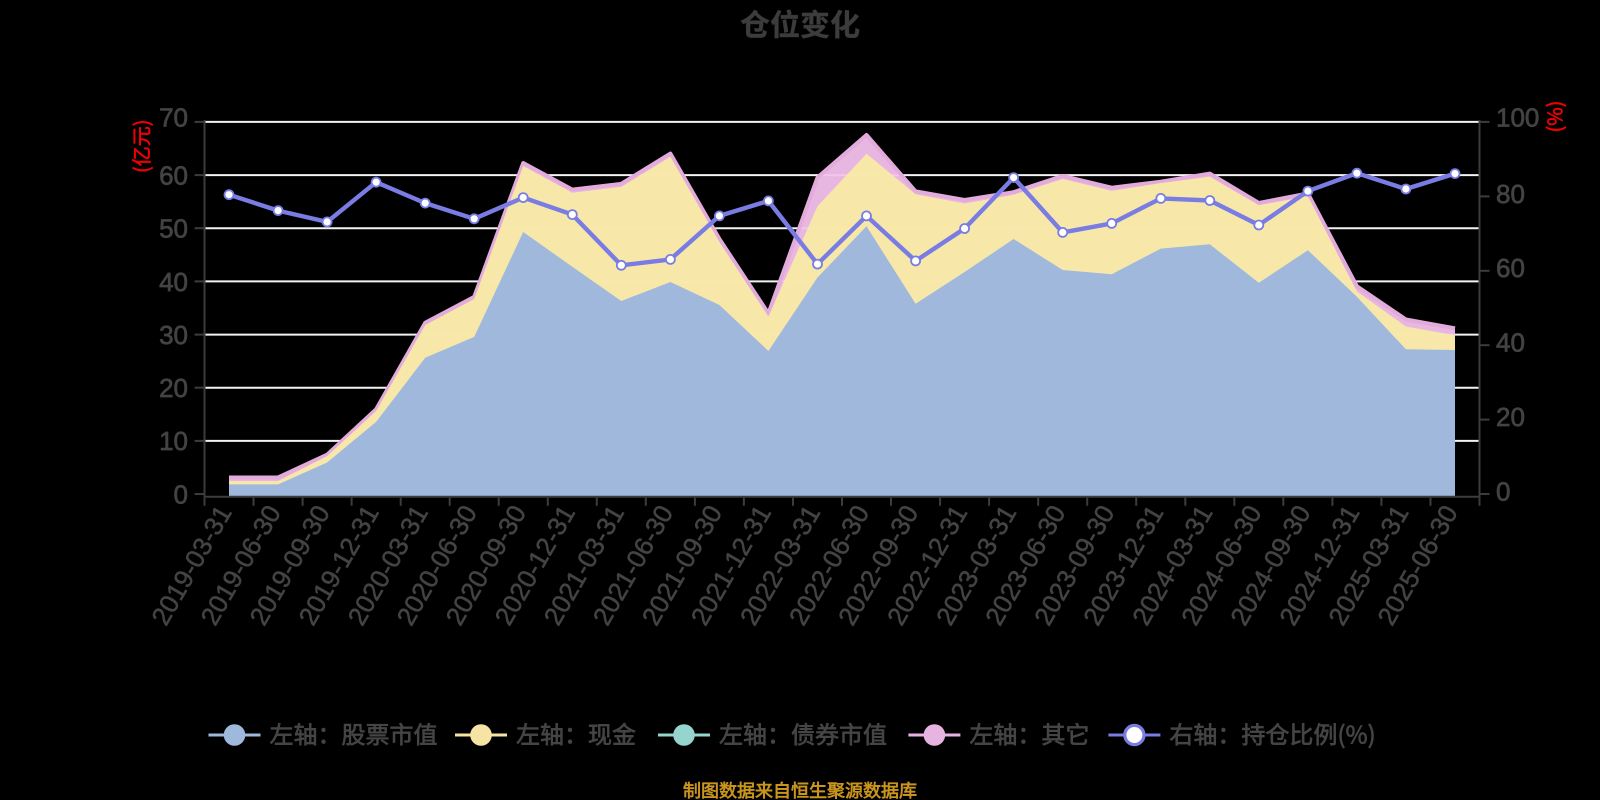 This screenshot has height=800, width=1600. I want to click on svg-text: 80, so click(1510, 194).